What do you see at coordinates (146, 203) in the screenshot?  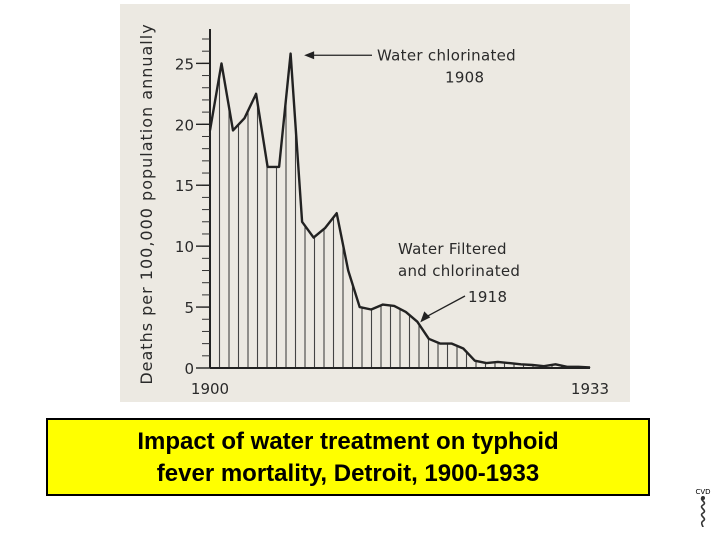 I see `y-axis-label: Deaths per 100,000 population annually` at bounding box center [146, 203].